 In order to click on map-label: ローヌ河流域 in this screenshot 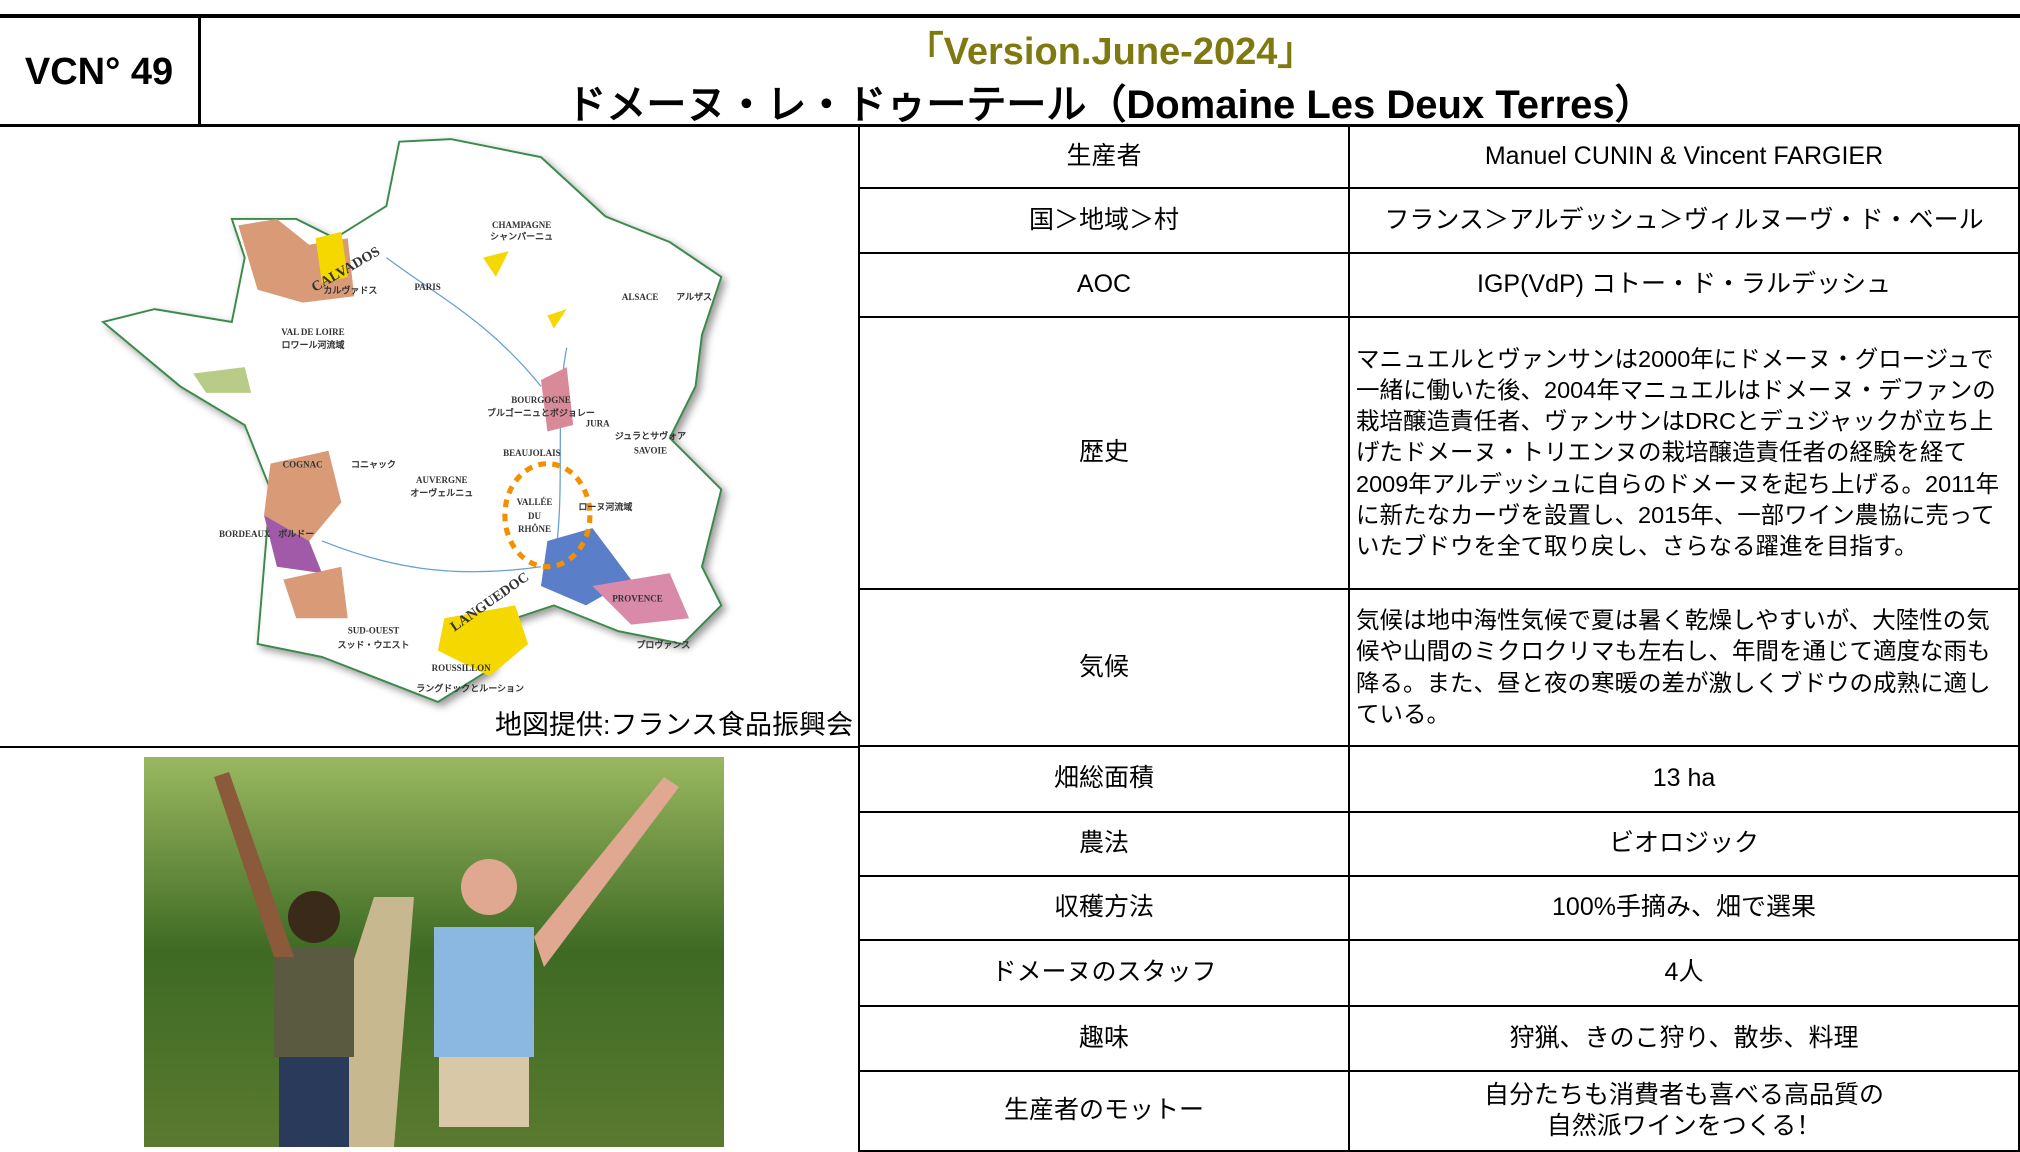, I will do `click(605, 506)`.